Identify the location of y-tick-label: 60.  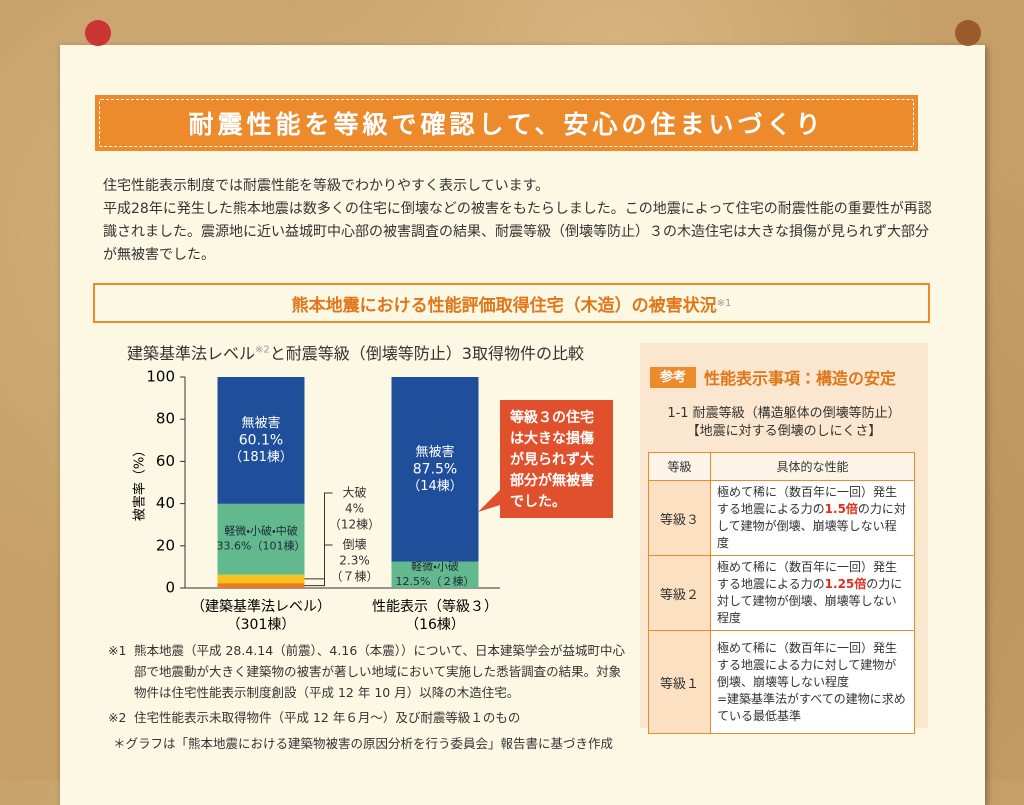
(165, 461).